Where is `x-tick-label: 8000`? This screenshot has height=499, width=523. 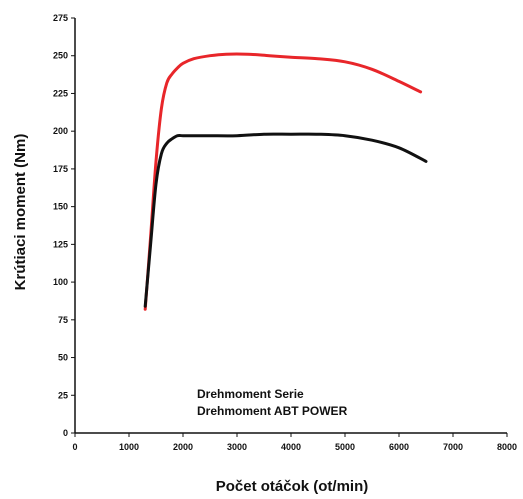
x-tick-label: 8000 is located at coordinates (507, 447).